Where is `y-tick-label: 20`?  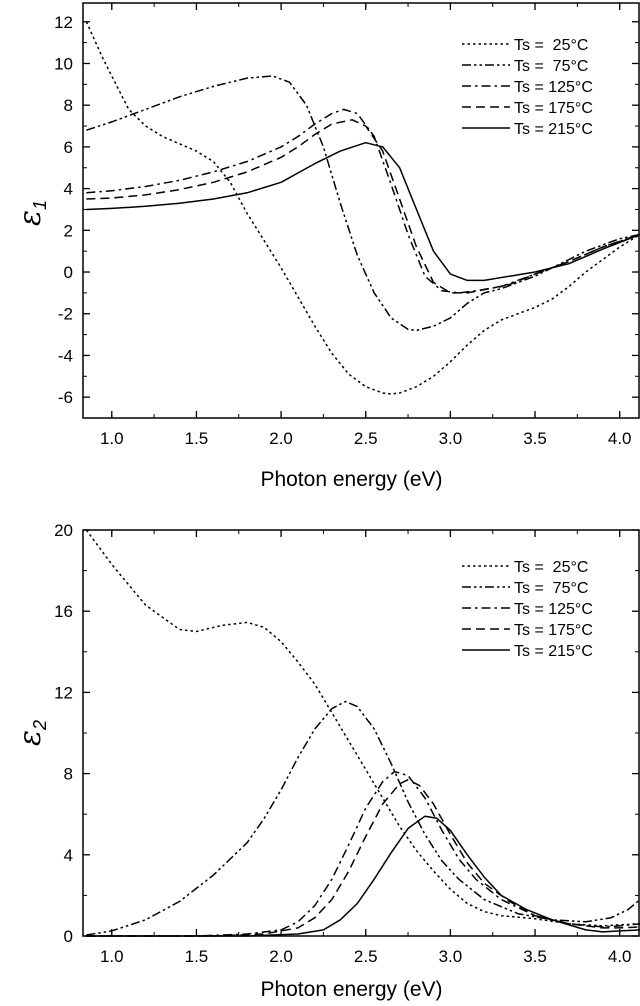 y-tick-label: 20 is located at coordinates (63, 530).